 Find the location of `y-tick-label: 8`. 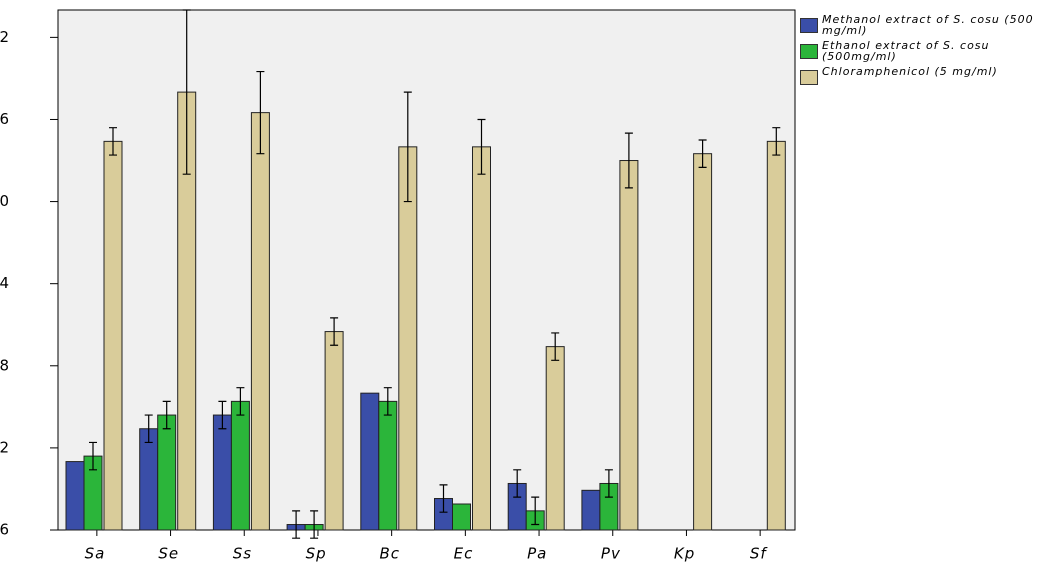

y-tick-label: 8 is located at coordinates (4, 365).